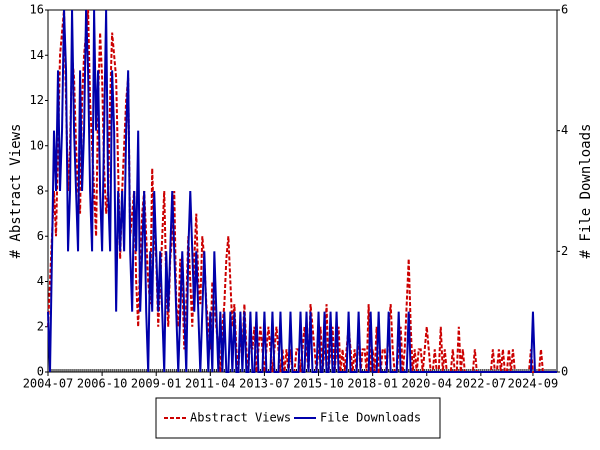 The image size is (600, 450). Describe the element at coordinates (372, 384) in the screenshot. I see `x-tick-label: 2018-01` at that location.